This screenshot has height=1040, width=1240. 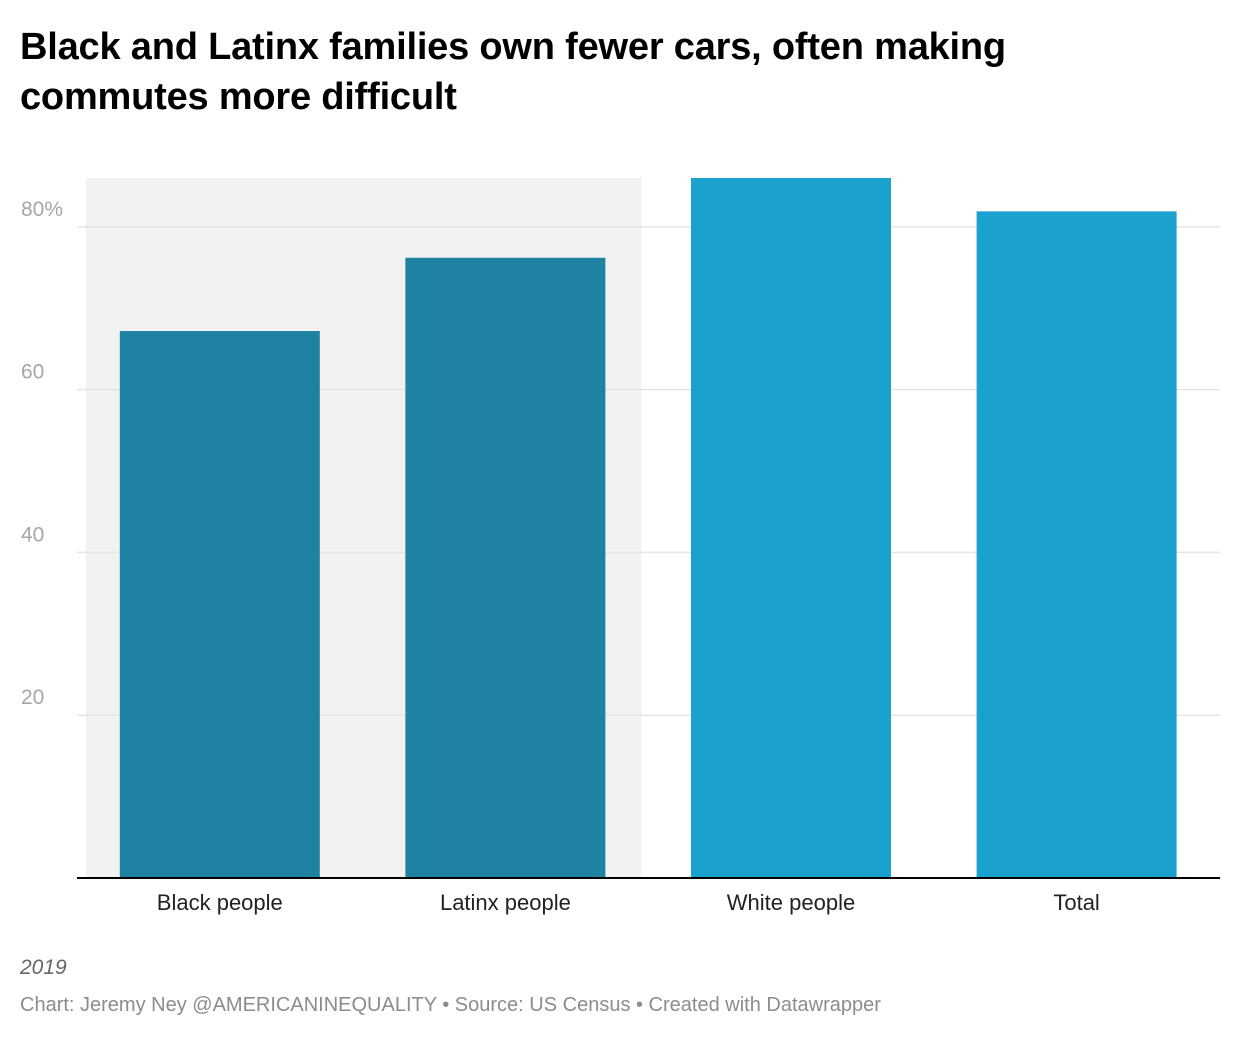 What do you see at coordinates (1076, 545) in the screenshot?
I see `bar-total` at bounding box center [1076, 545].